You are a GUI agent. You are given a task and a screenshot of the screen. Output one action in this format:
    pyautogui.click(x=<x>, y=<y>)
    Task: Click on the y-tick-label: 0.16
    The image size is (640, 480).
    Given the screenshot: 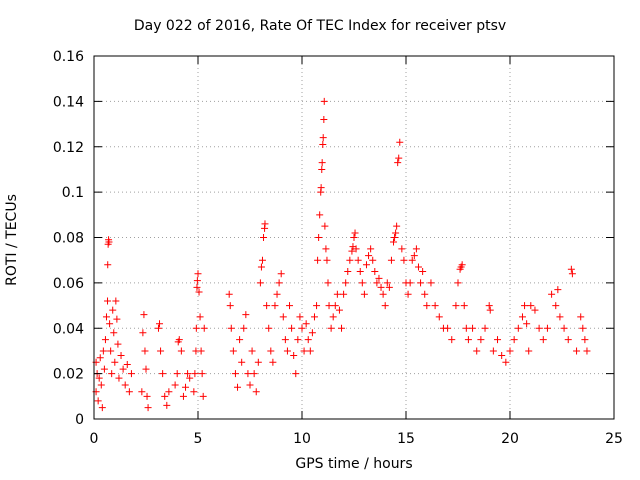 What is the action you would take?
    pyautogui.click(x=68, y=57)
    